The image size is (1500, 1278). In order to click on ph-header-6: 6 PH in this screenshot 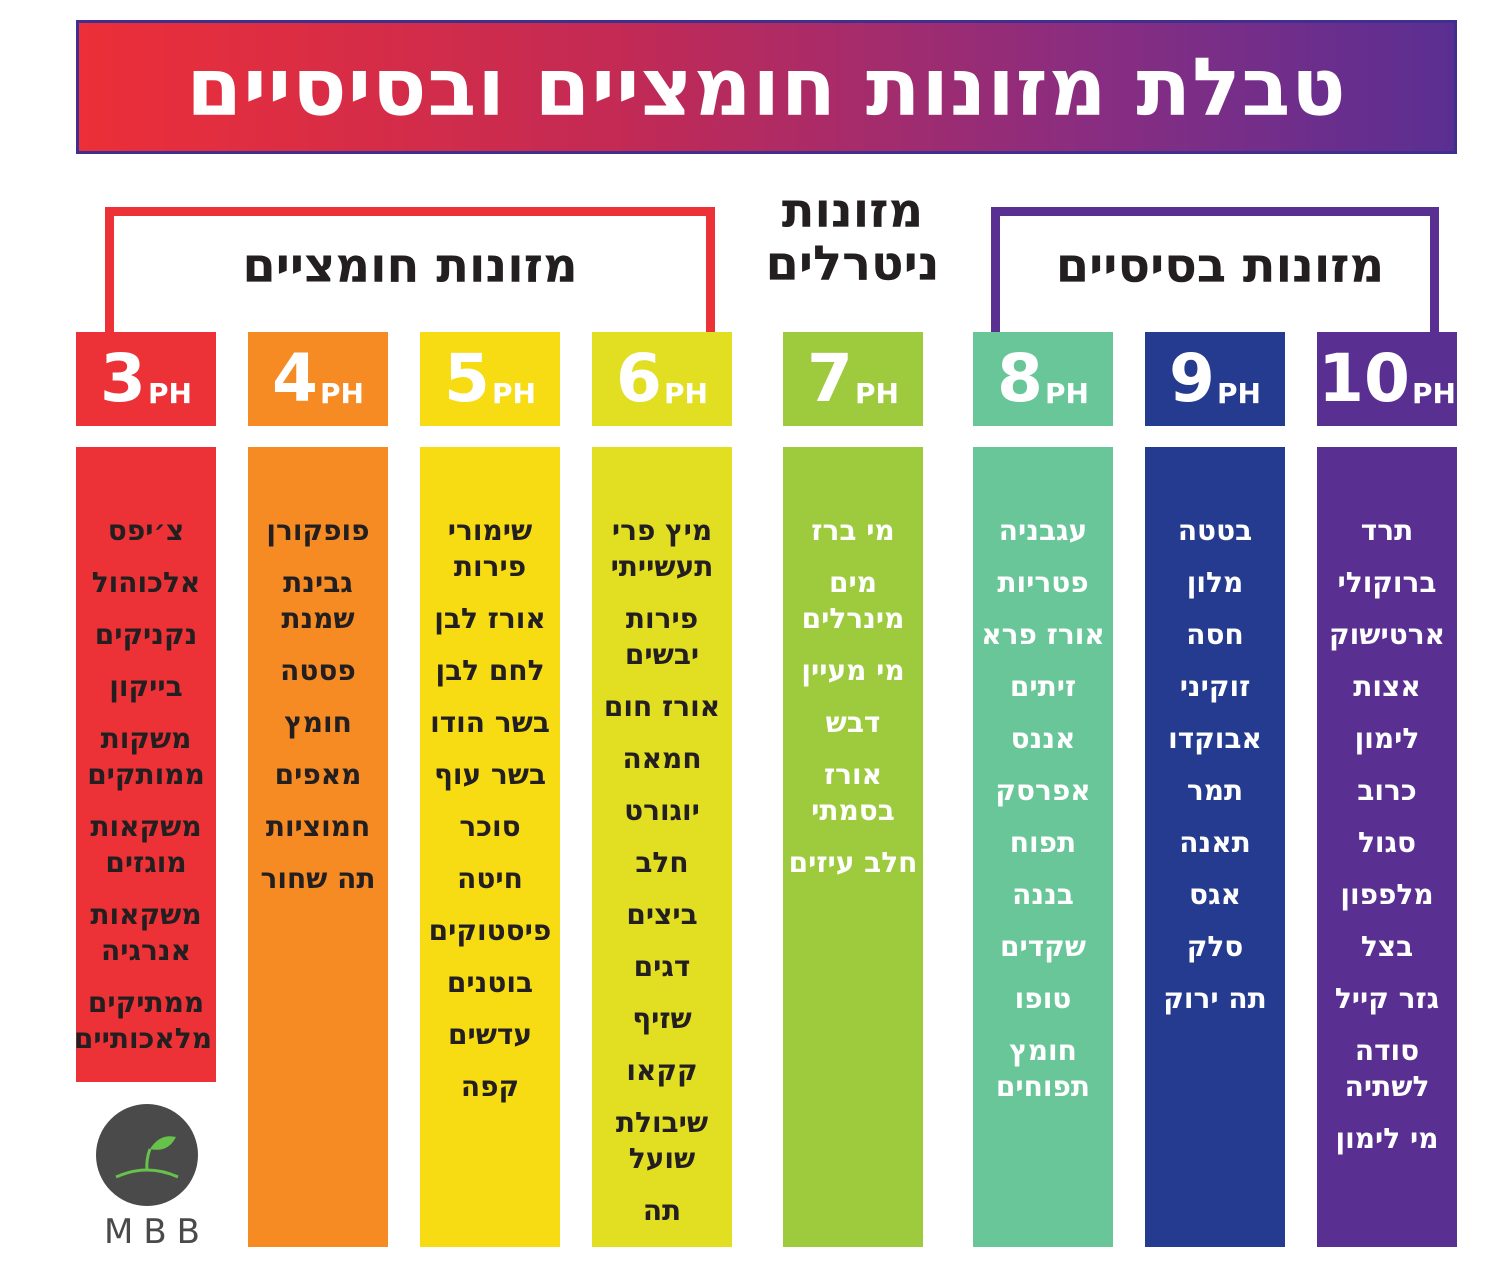, I will do `click(662, 379)`.